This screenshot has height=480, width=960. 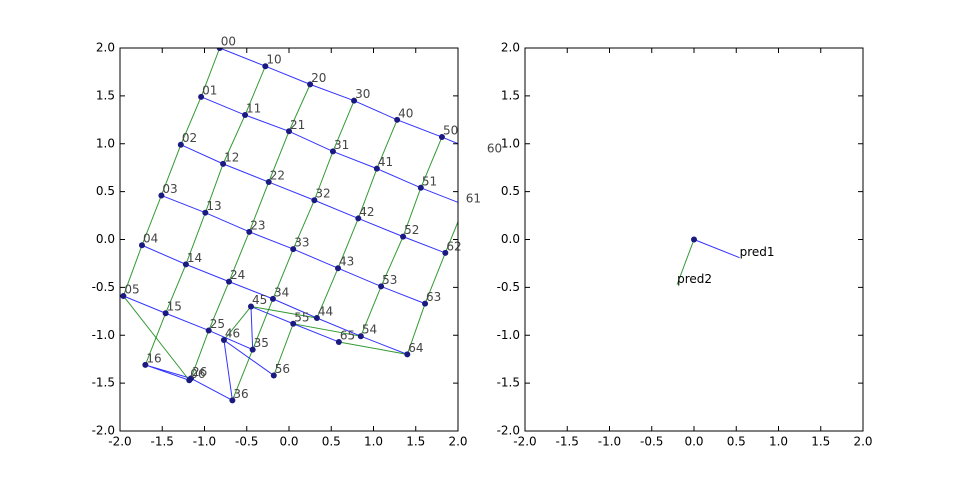 What do you see at coordinates (257, 225) in the screenshot?
I see `point-label: 23` at bounding box center [257, 225].